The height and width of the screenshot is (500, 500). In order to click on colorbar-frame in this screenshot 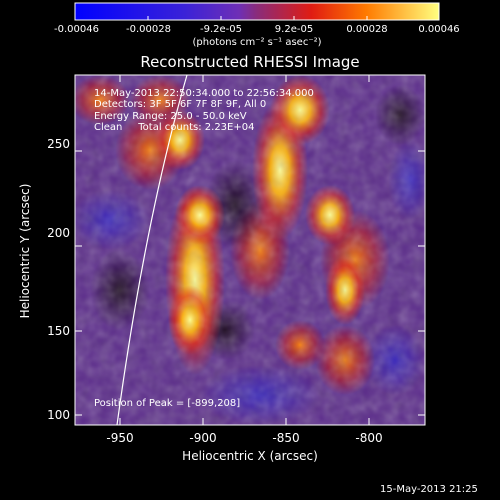, I will do `click(257, 11)`.